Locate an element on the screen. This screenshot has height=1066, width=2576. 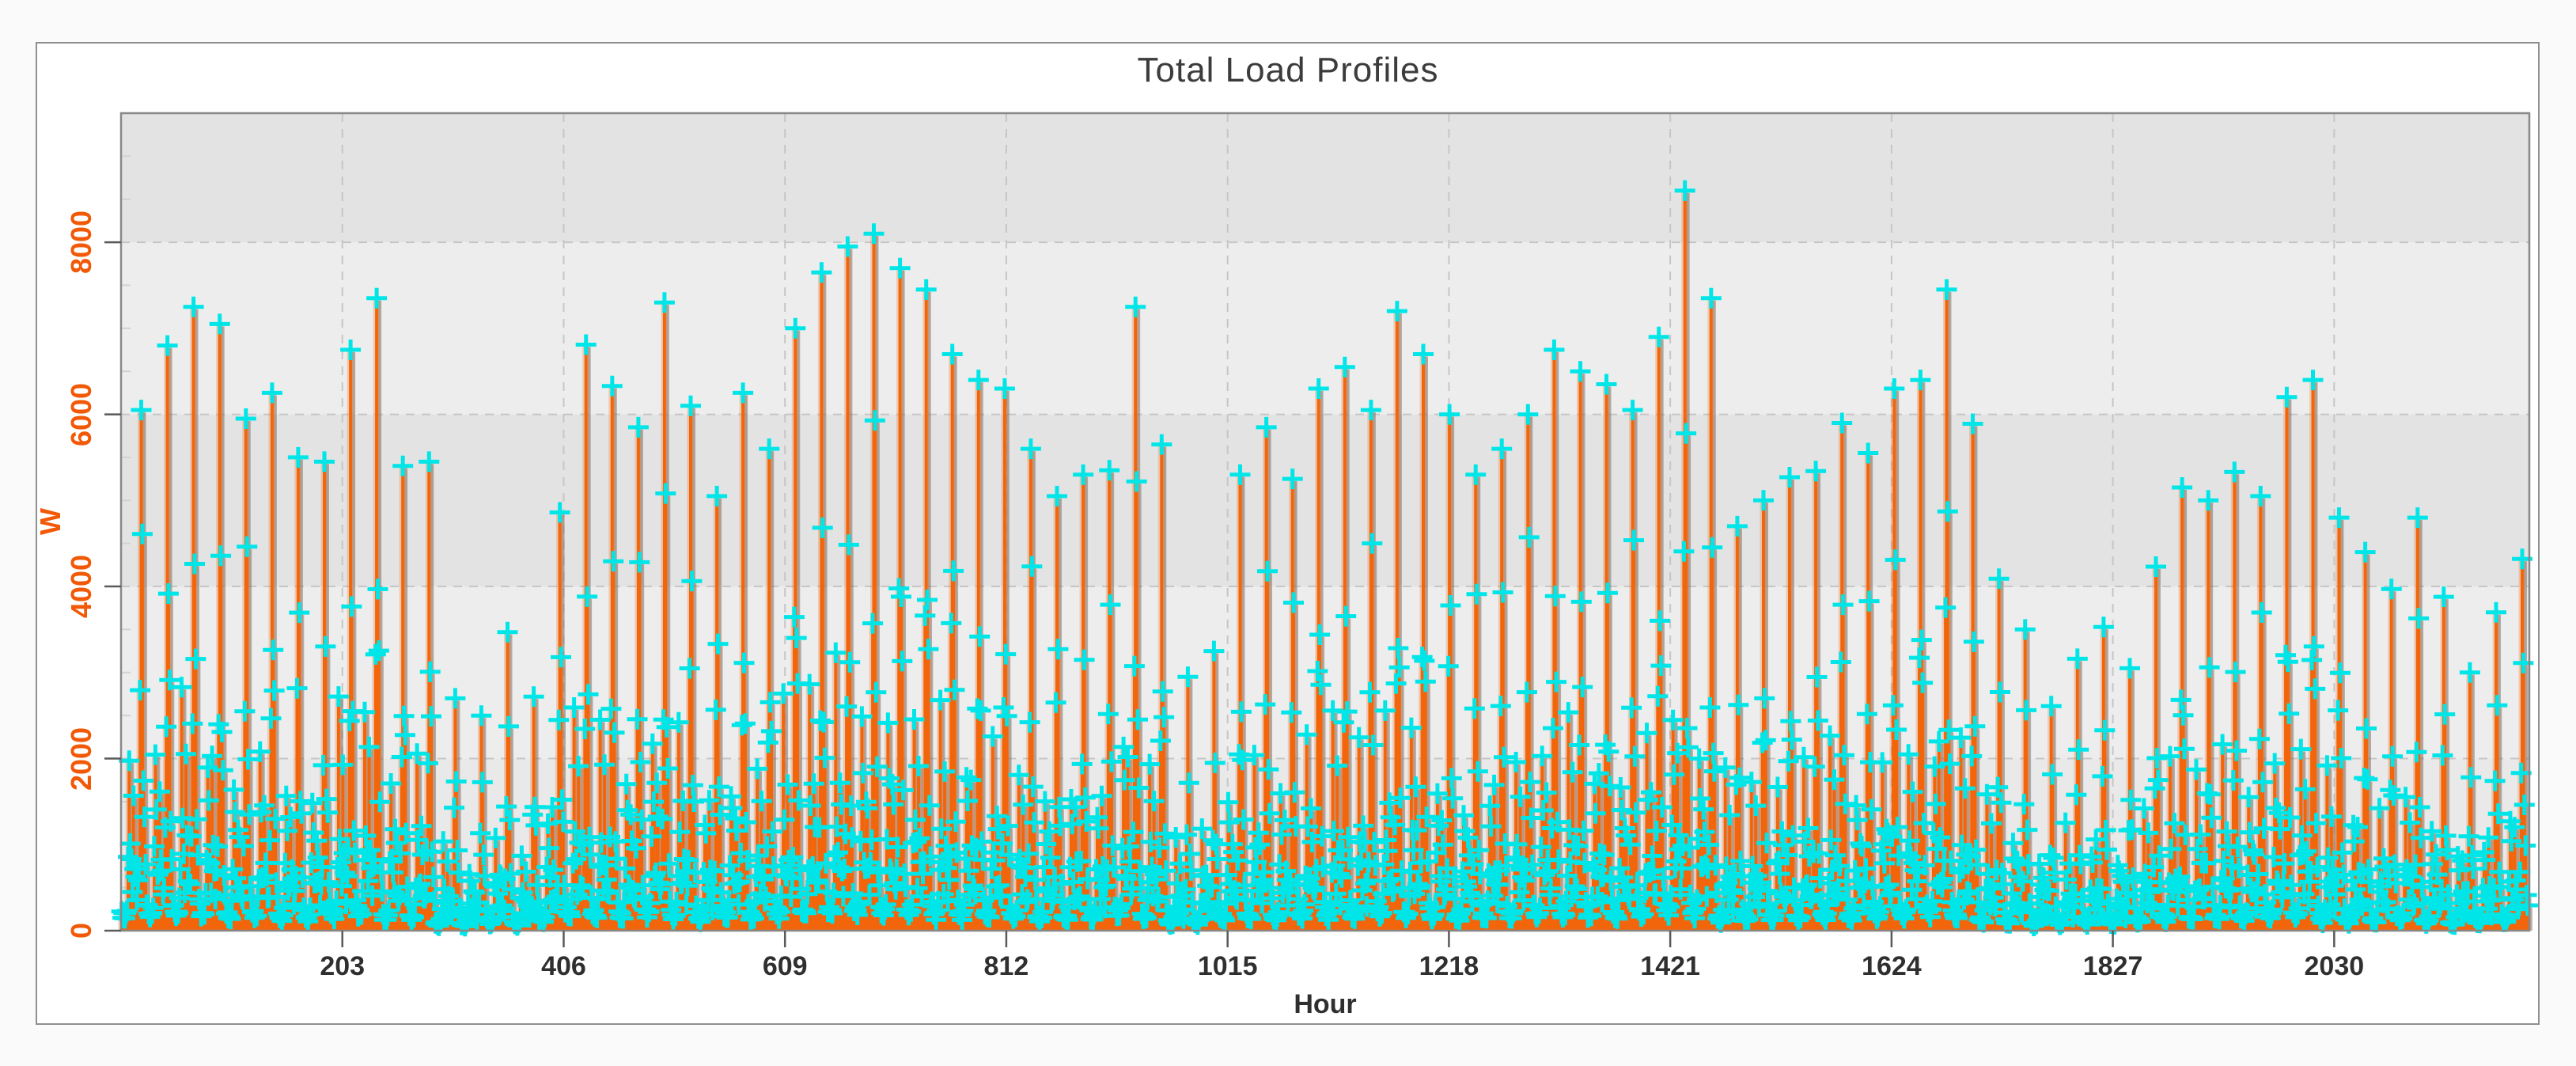
x-tick-label: 1624 is located at coordinates (1892, 966).